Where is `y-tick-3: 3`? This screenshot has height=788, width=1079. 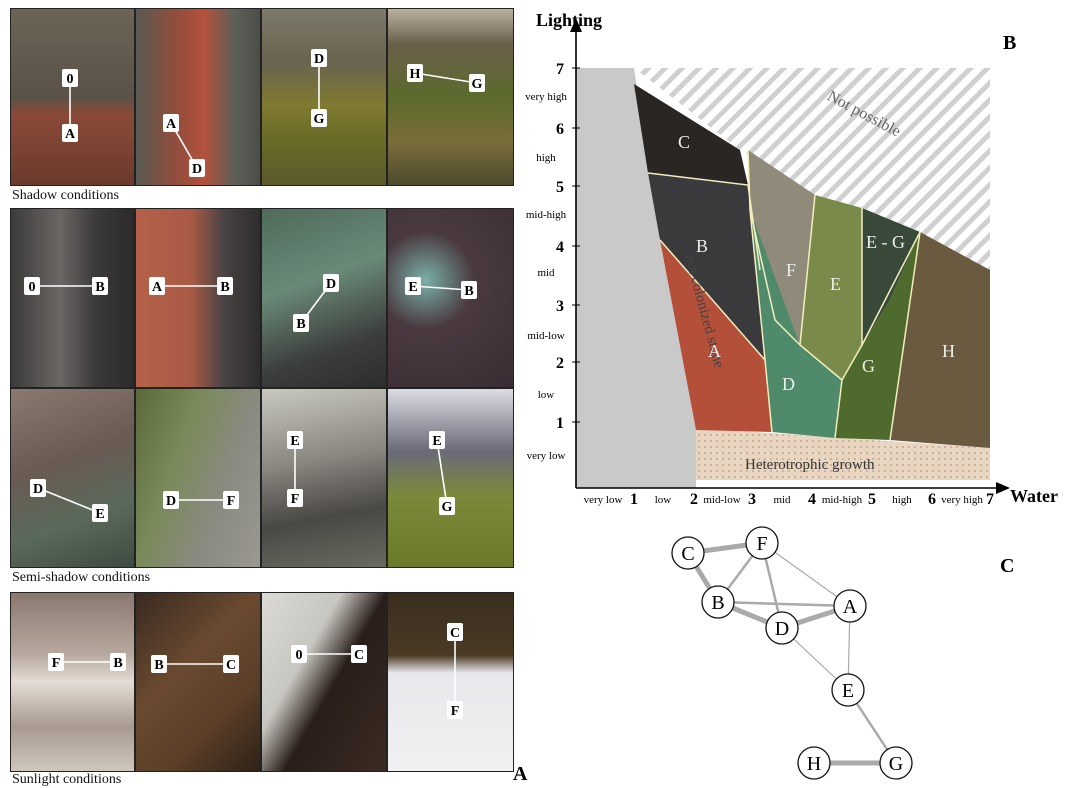 y-tick-3: 3 is located at coordinates (560, 306).